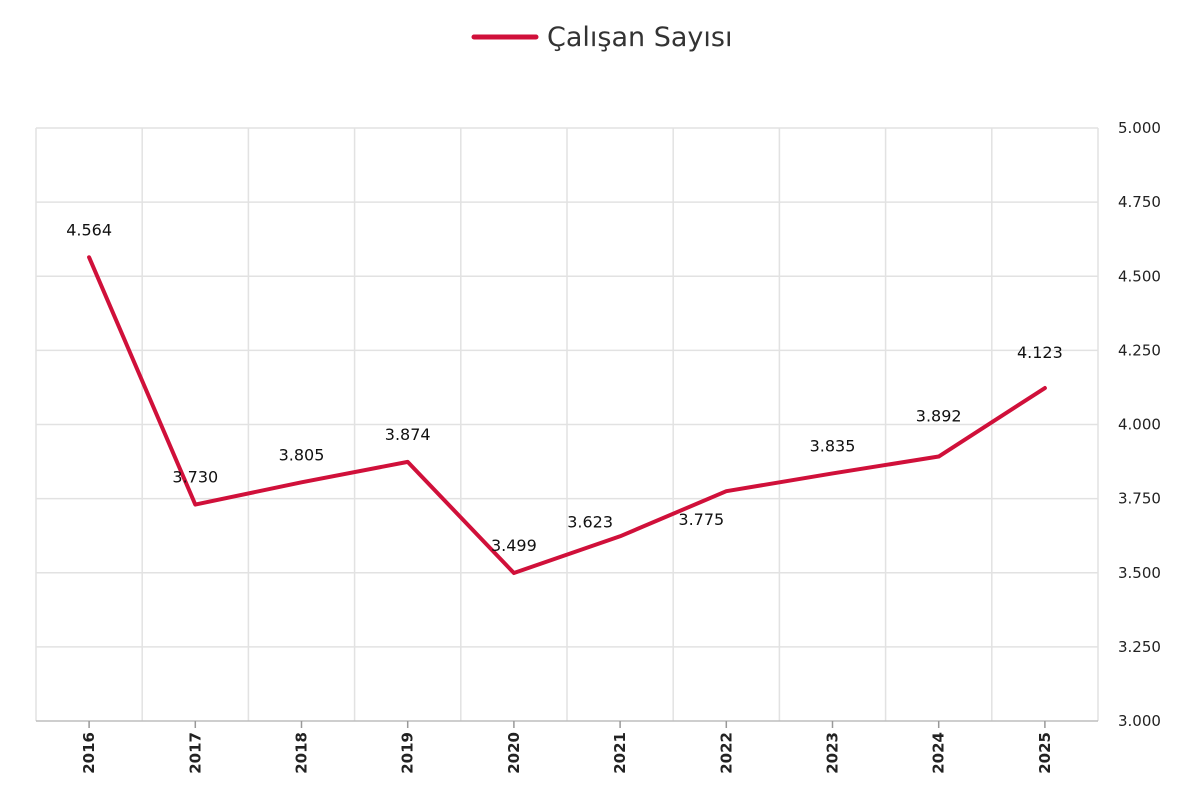 The image size is (1197, 800). What do you see at coordinates (302, 753) in the screenshot?
I see `x-tick-label: 2018` at bounding box center [302, 753].